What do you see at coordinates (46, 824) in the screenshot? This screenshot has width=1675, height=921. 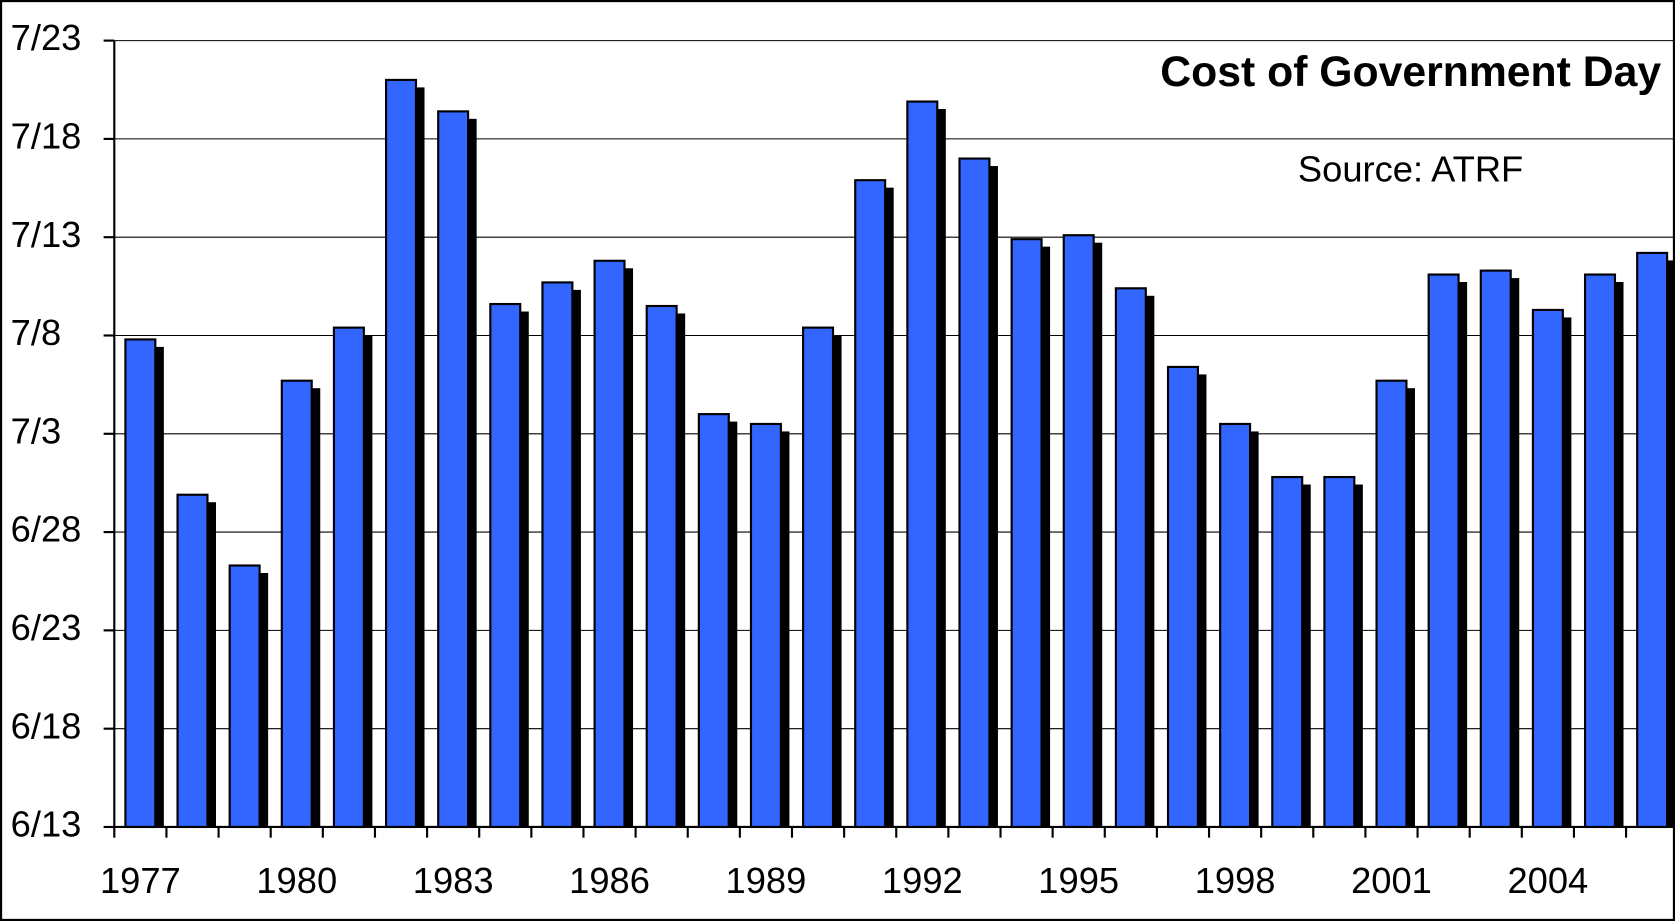 I see `y-tick-label: 6/13` at bounding box center [46, 824].